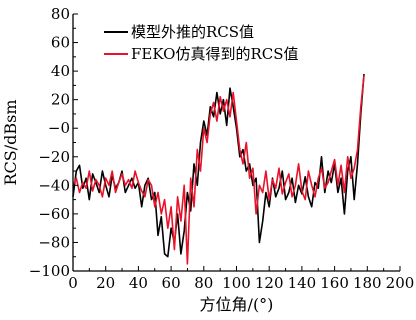 The image size is (416, 320). I want to click on x-tick-label: 80, so click(203, 283).